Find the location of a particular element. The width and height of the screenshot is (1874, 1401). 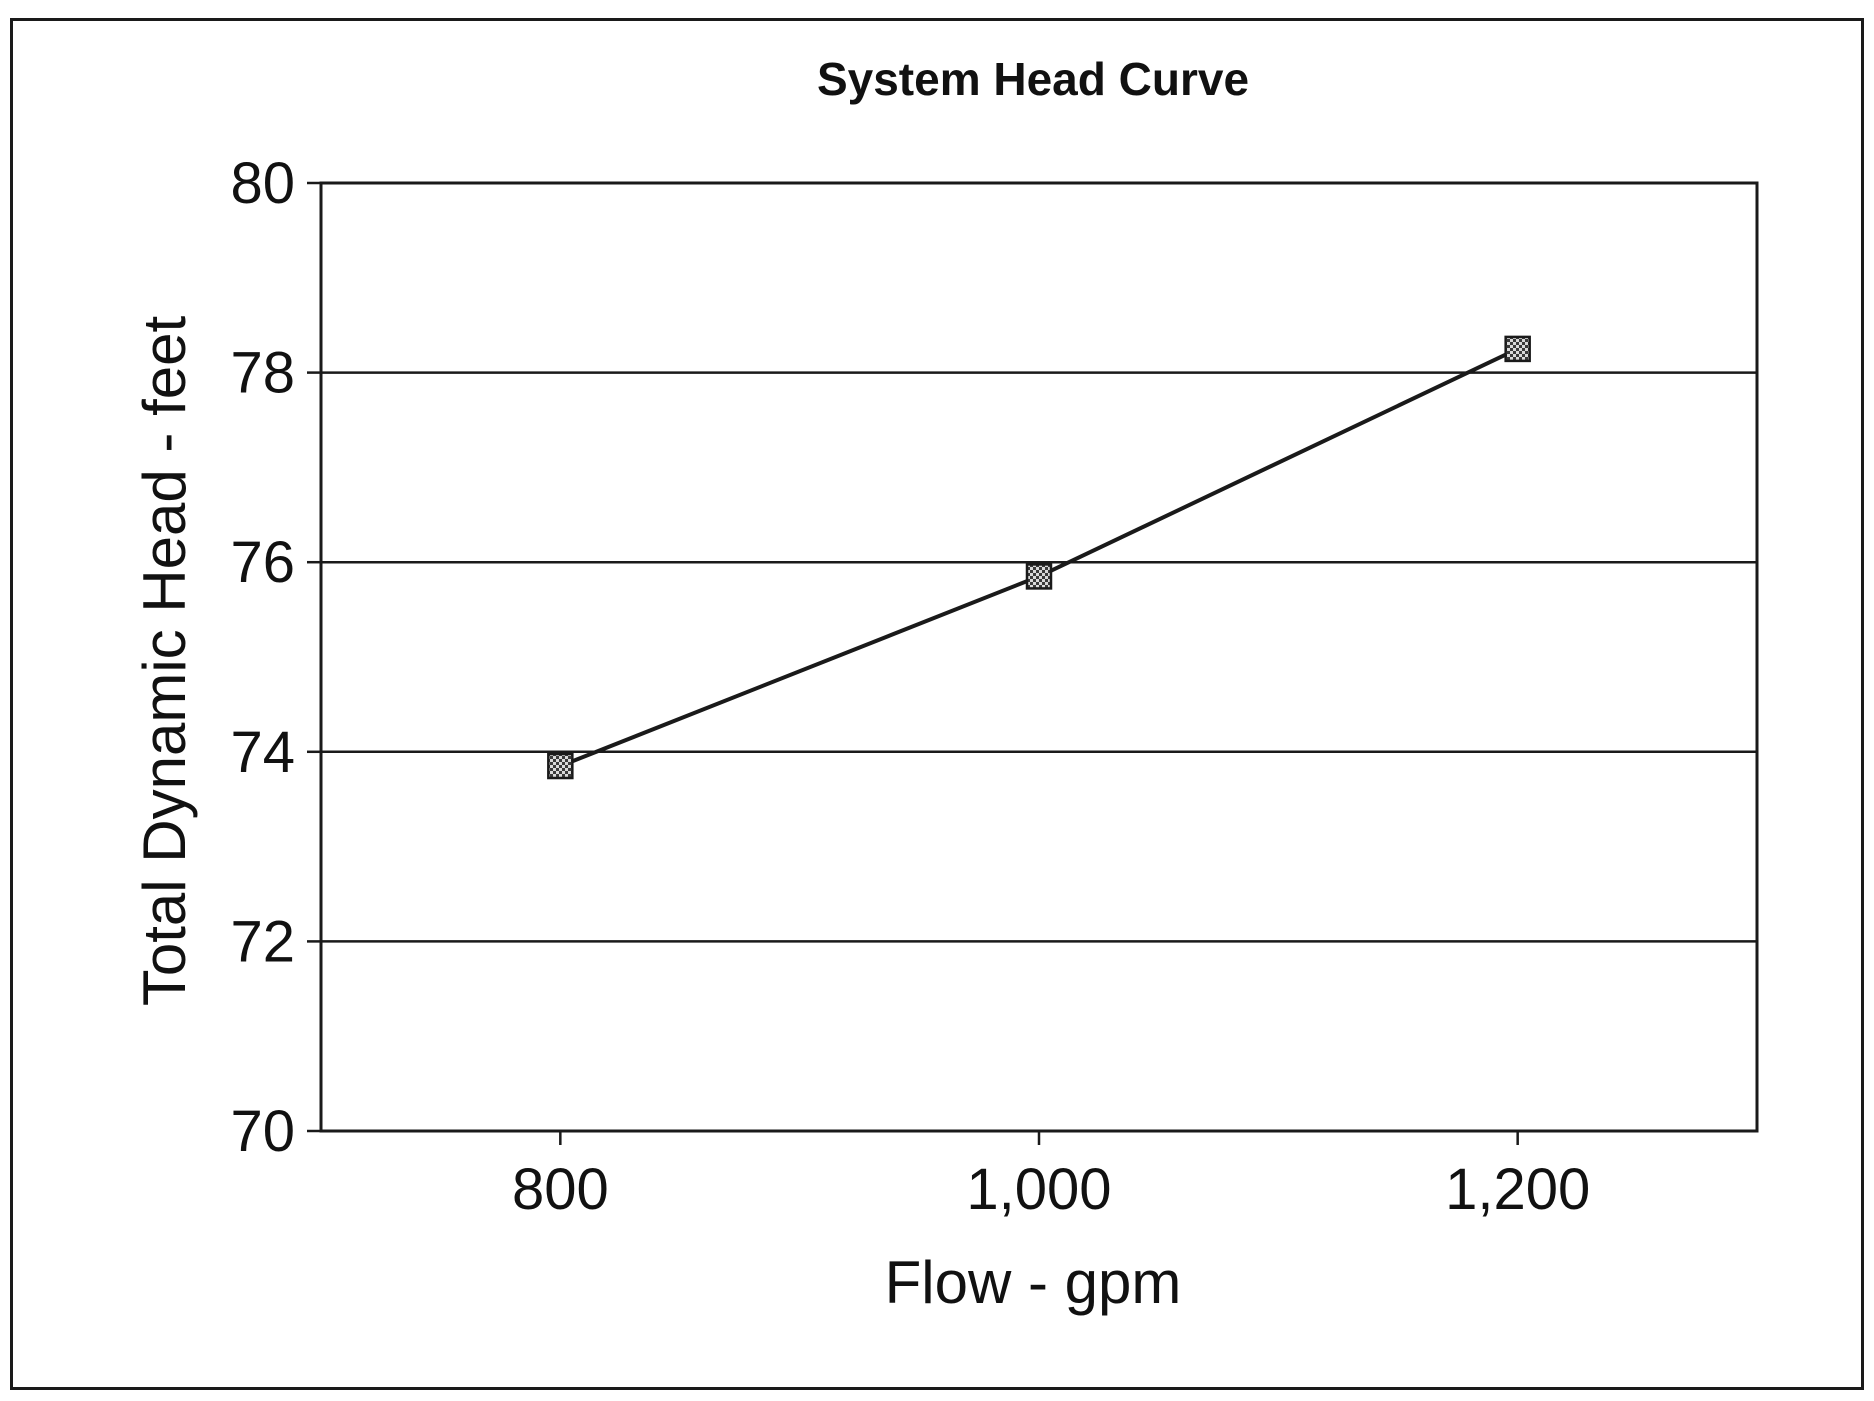

x-axis-label: Flow - gpm is located at coordinates (1033, 1282).